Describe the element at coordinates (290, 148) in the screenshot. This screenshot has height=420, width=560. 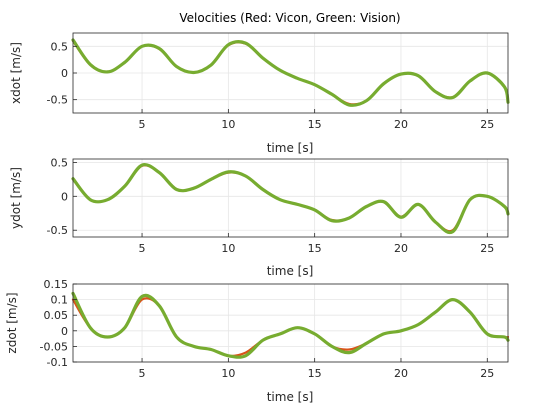
I see `xlabel-xdot: time [s]` at that location.